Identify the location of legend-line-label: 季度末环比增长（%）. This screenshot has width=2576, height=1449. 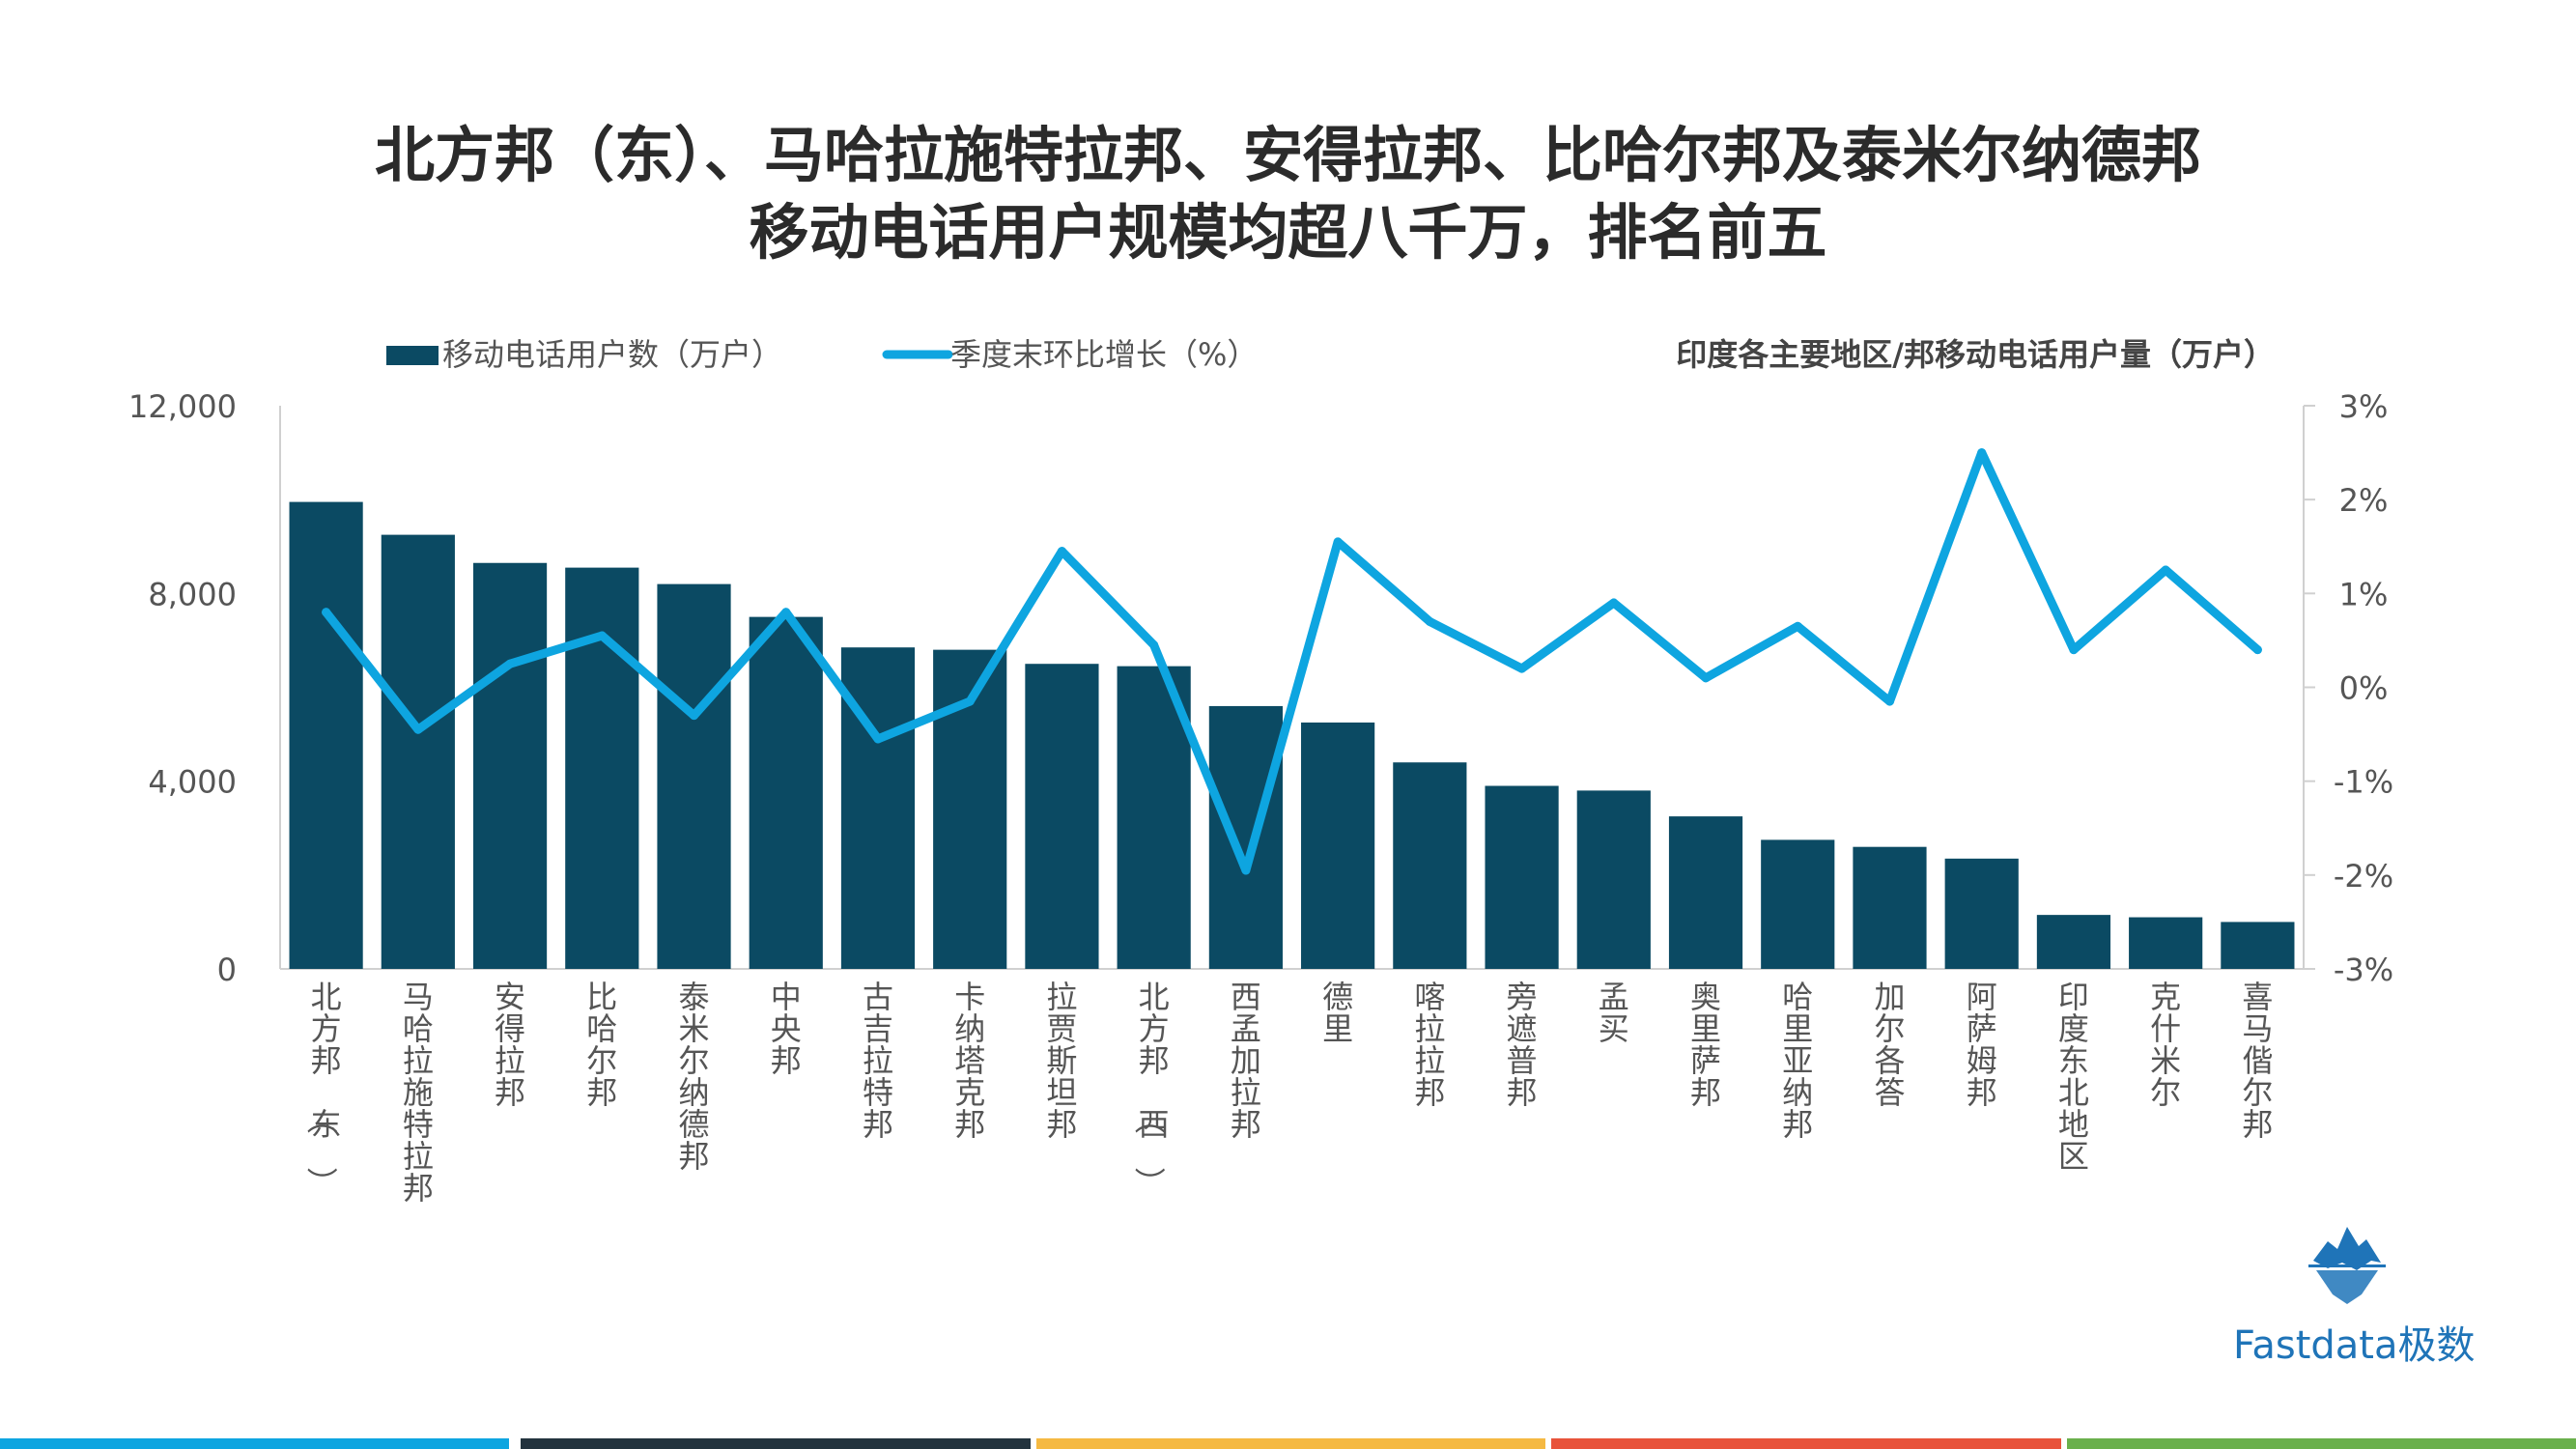
(1104, 354).